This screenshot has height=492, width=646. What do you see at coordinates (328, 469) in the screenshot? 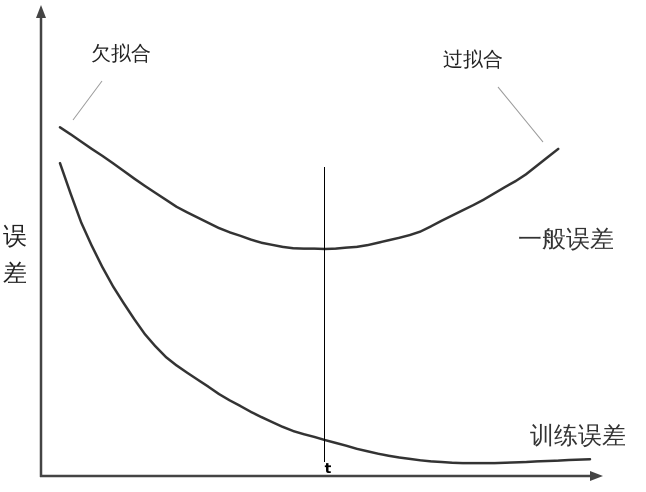
I see `annotation: t` at bounding box center [328, 469].